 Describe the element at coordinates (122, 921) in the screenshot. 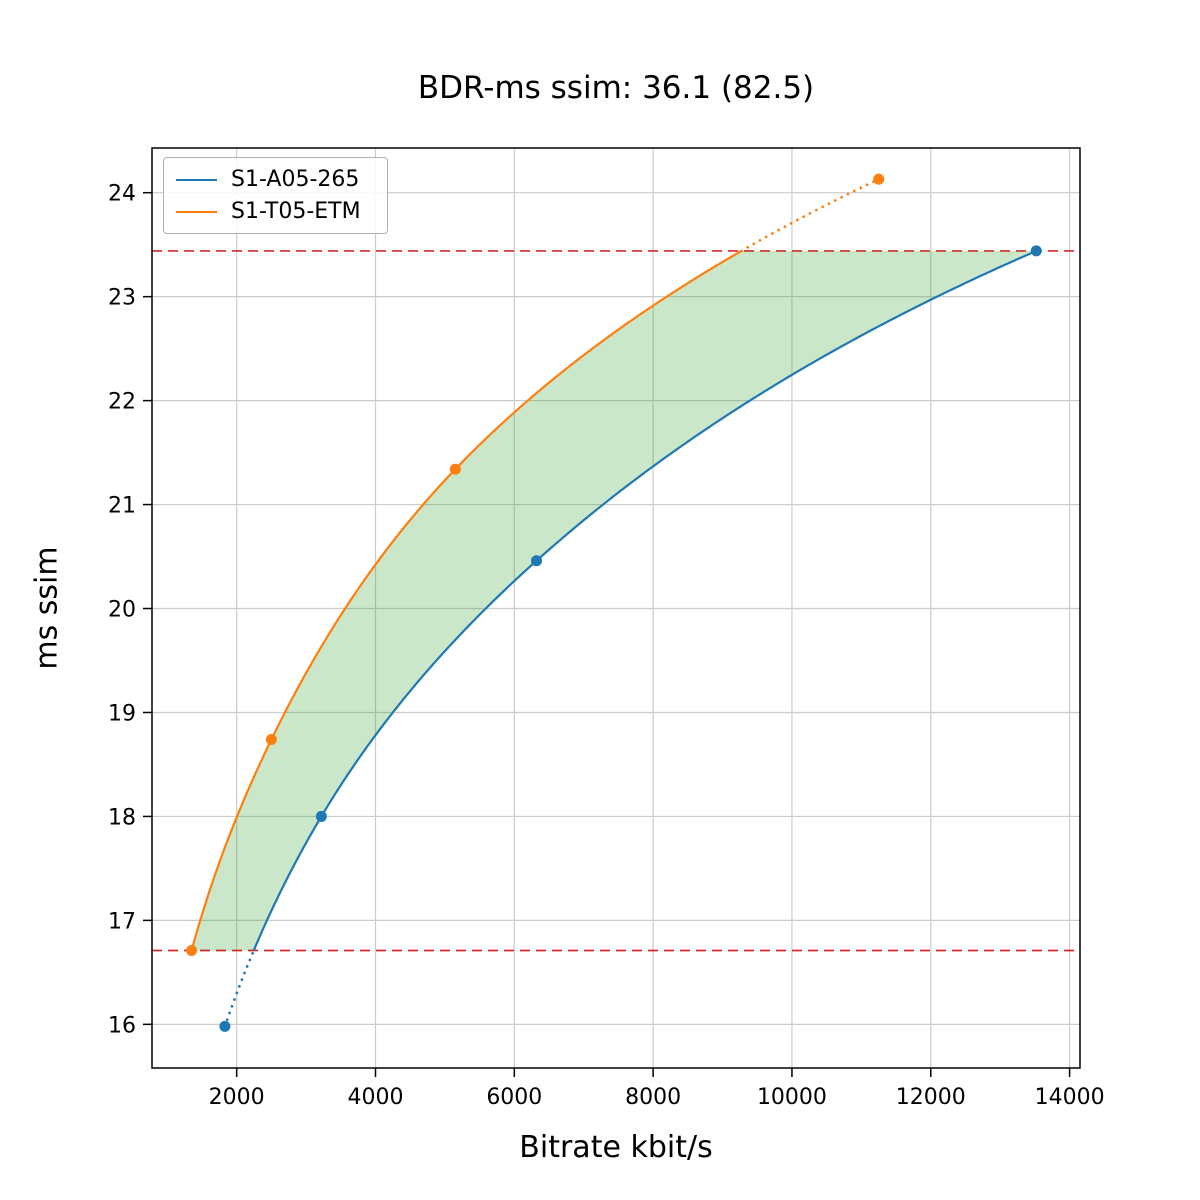

I see `y-tick-label: 17` at that location.